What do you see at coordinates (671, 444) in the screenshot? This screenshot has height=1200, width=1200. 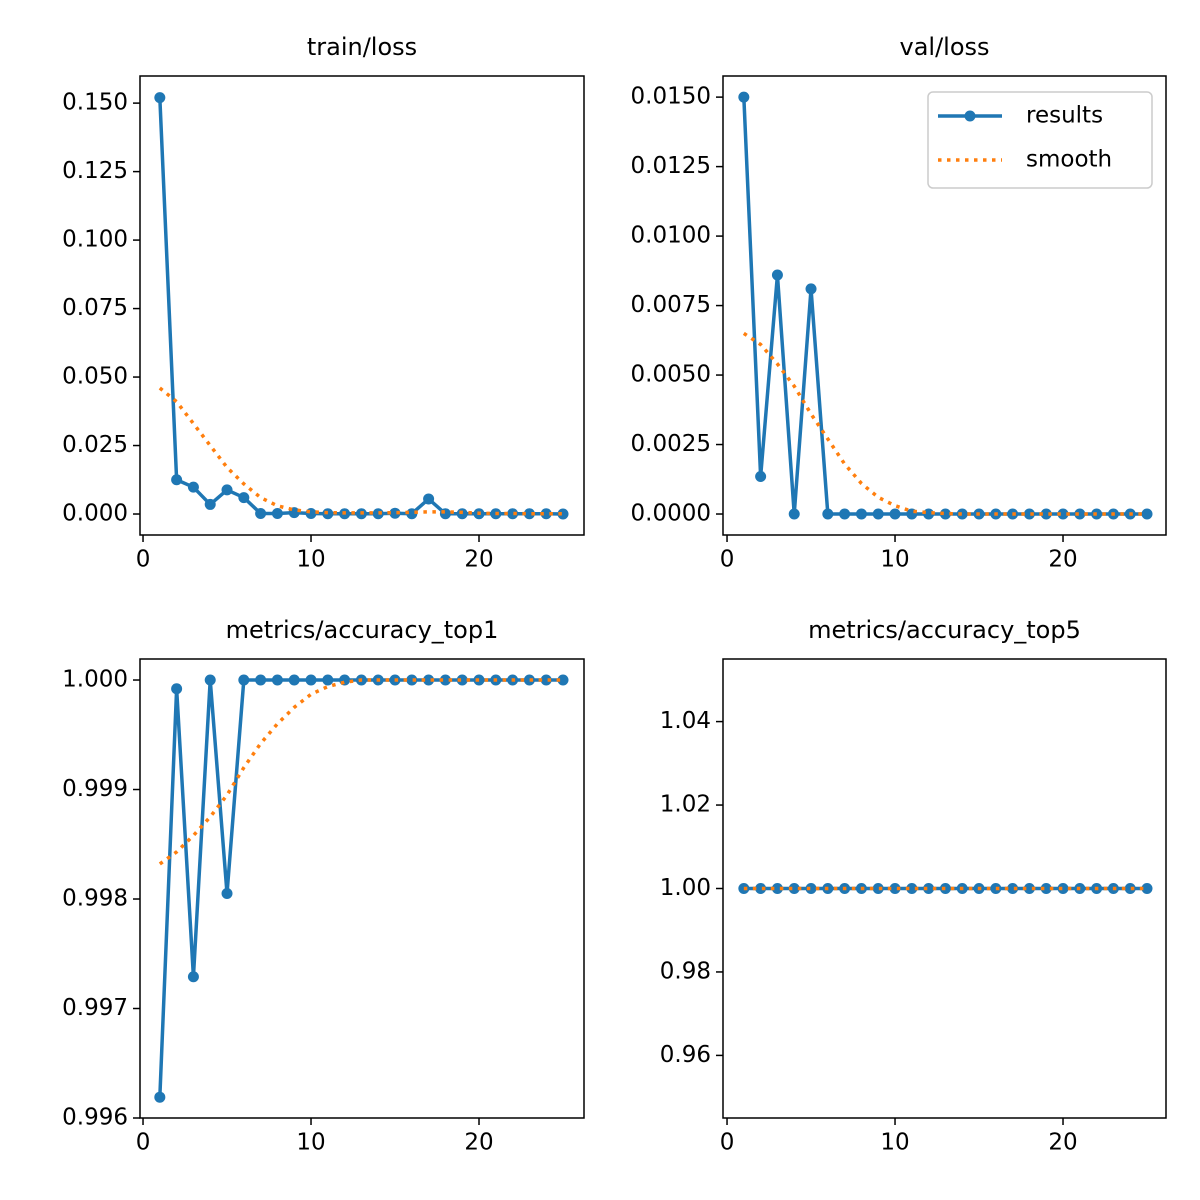 I see `y-tick-label: 0.0025` at bounding box center [671, 444].